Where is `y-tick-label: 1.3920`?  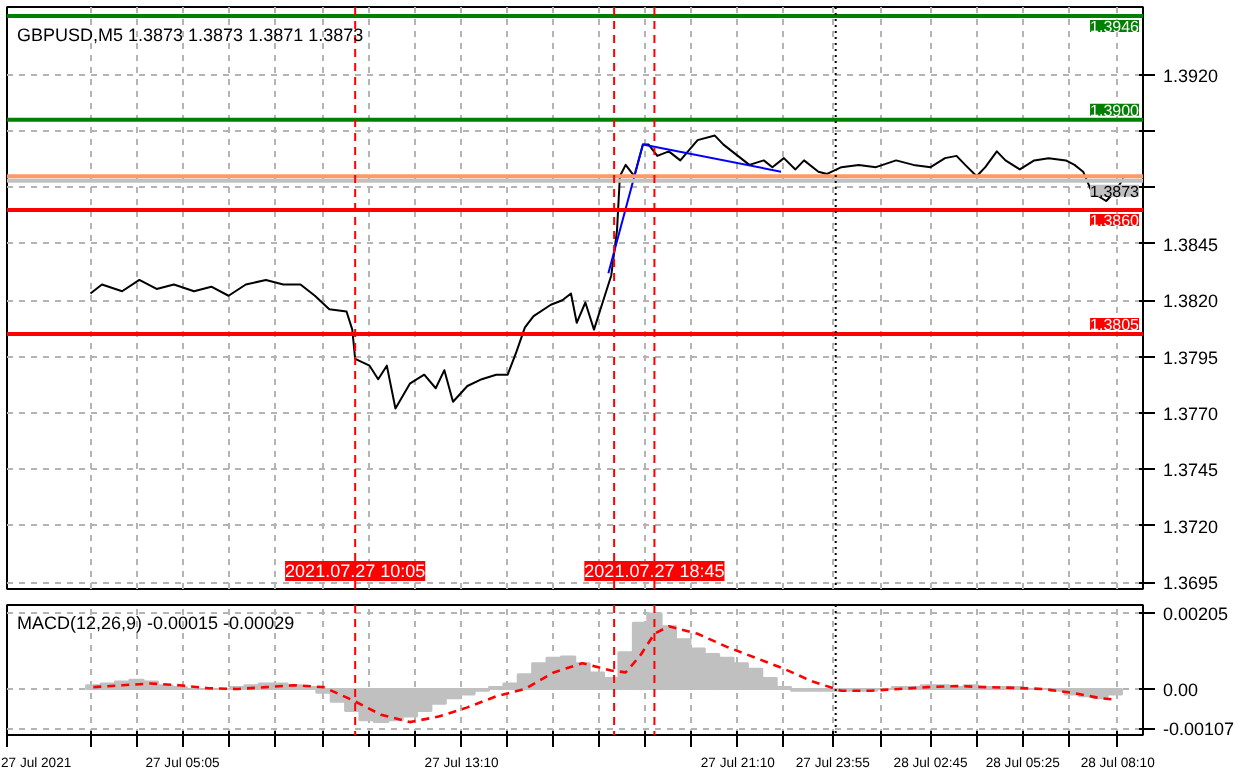
y-tick-label: 1.3920 is located at coordinates (1191, 75).